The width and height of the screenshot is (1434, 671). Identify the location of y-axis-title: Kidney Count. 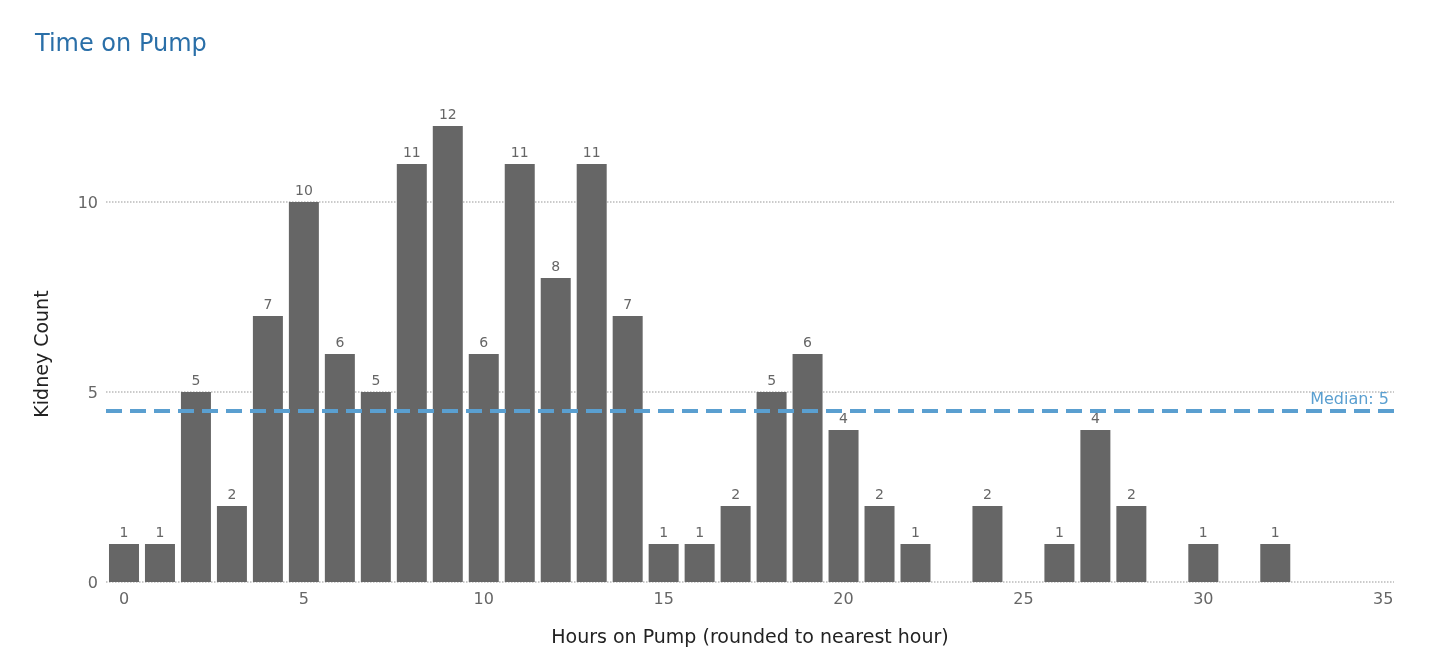
(40, 354).